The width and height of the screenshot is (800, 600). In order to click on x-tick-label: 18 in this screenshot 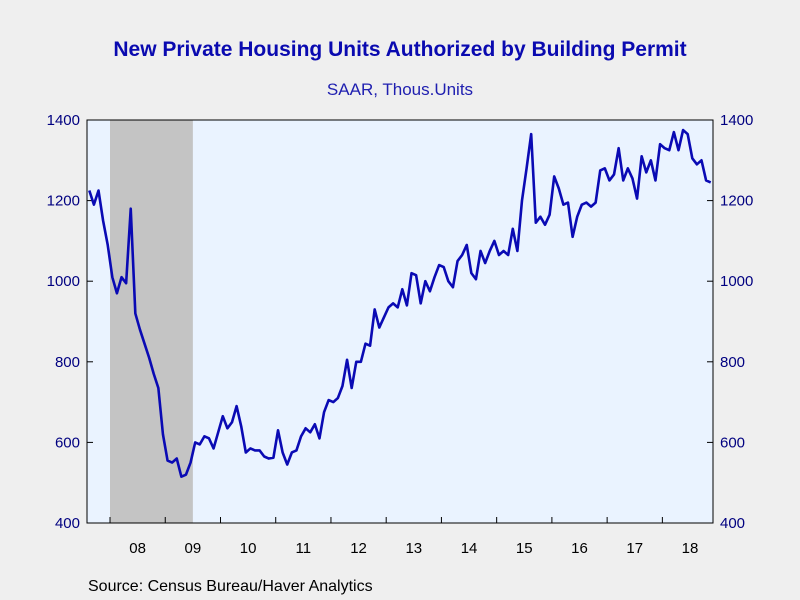, I will do `click(690, 548)`.